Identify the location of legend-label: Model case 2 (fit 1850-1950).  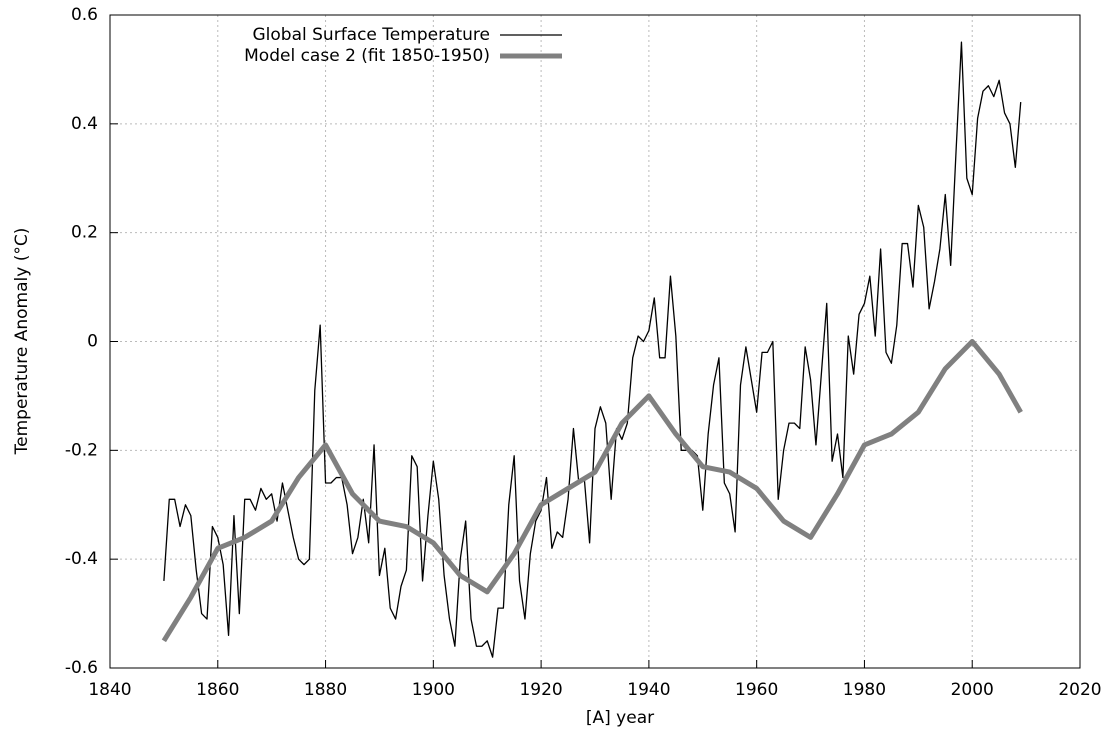
(367, 56).